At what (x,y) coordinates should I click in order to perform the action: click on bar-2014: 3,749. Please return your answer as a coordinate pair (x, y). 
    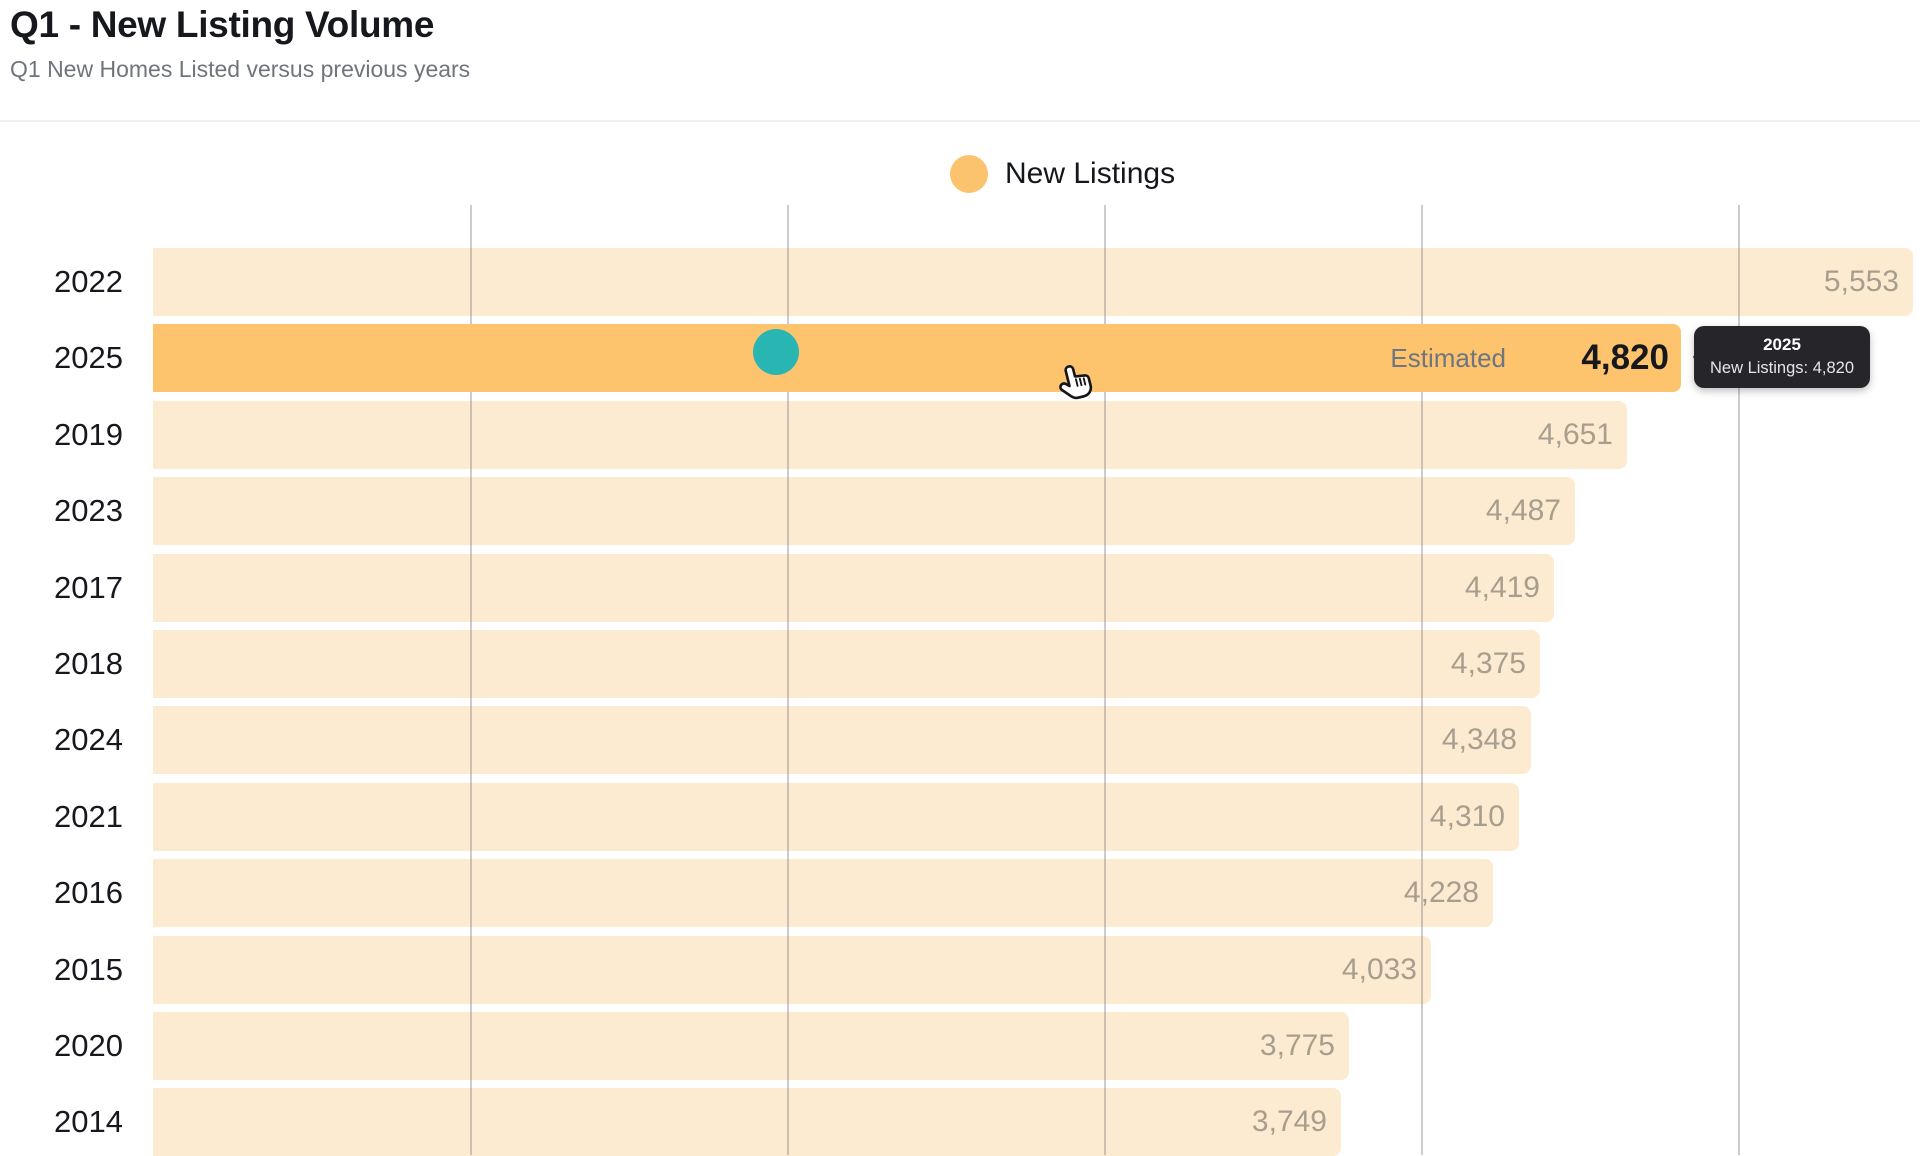
    Looking at the image, I should click on (747, 1122).